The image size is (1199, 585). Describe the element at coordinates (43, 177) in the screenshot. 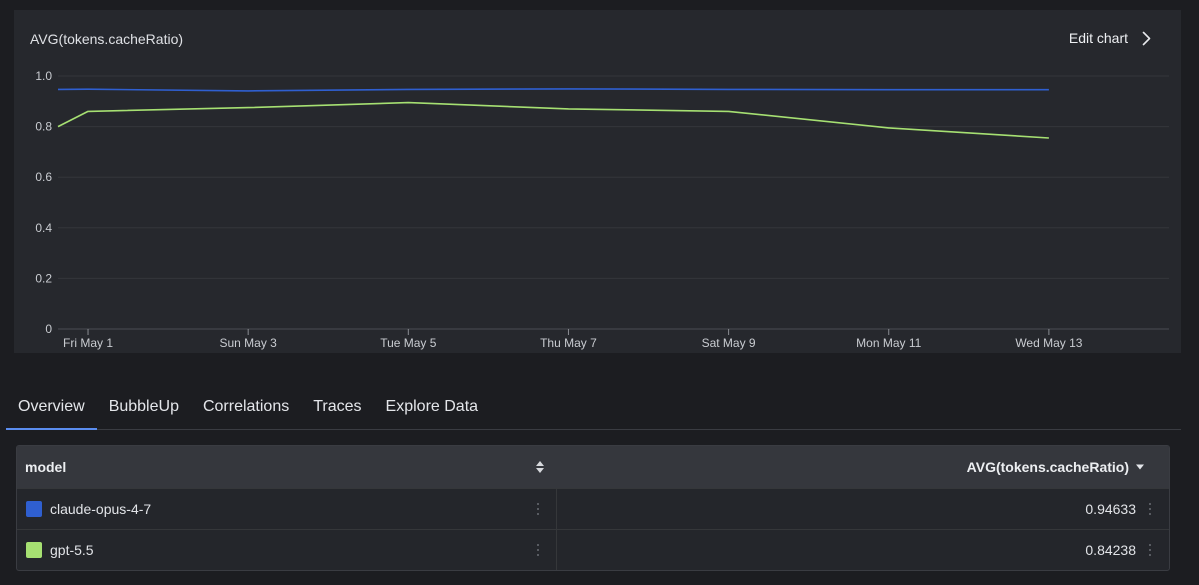

I see `y-tick-label: 0.6` at that location.